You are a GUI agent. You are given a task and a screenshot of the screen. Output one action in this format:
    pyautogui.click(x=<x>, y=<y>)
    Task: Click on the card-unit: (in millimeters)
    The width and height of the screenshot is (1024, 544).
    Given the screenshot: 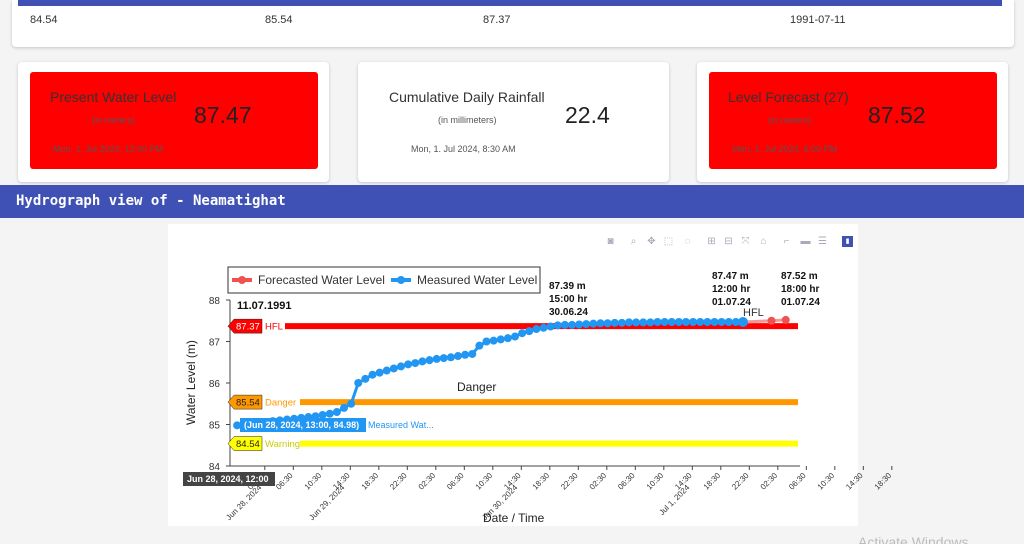 What is the action you would take?
    pyautogui.click(x=467, y=120)
    